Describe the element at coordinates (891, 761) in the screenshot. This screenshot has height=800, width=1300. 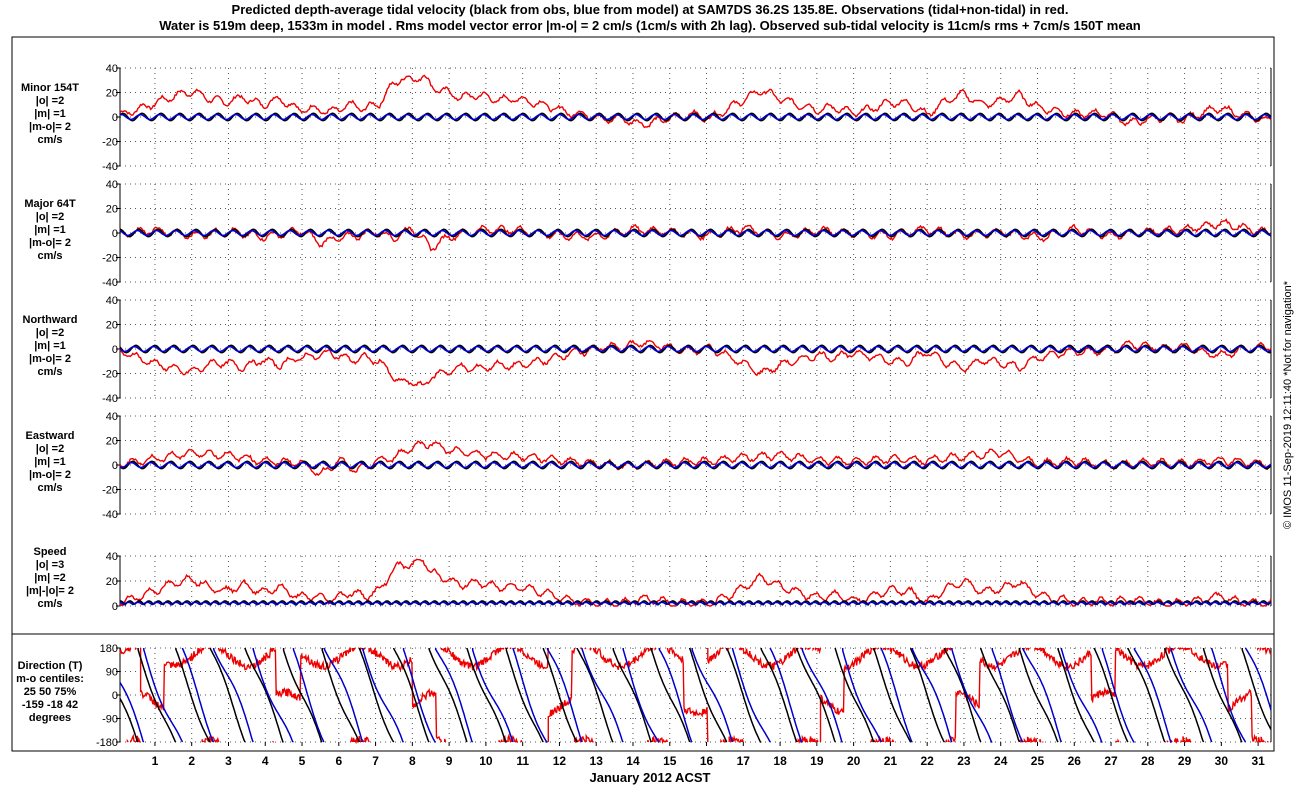
I see `x-tick-label: 21` at that location.